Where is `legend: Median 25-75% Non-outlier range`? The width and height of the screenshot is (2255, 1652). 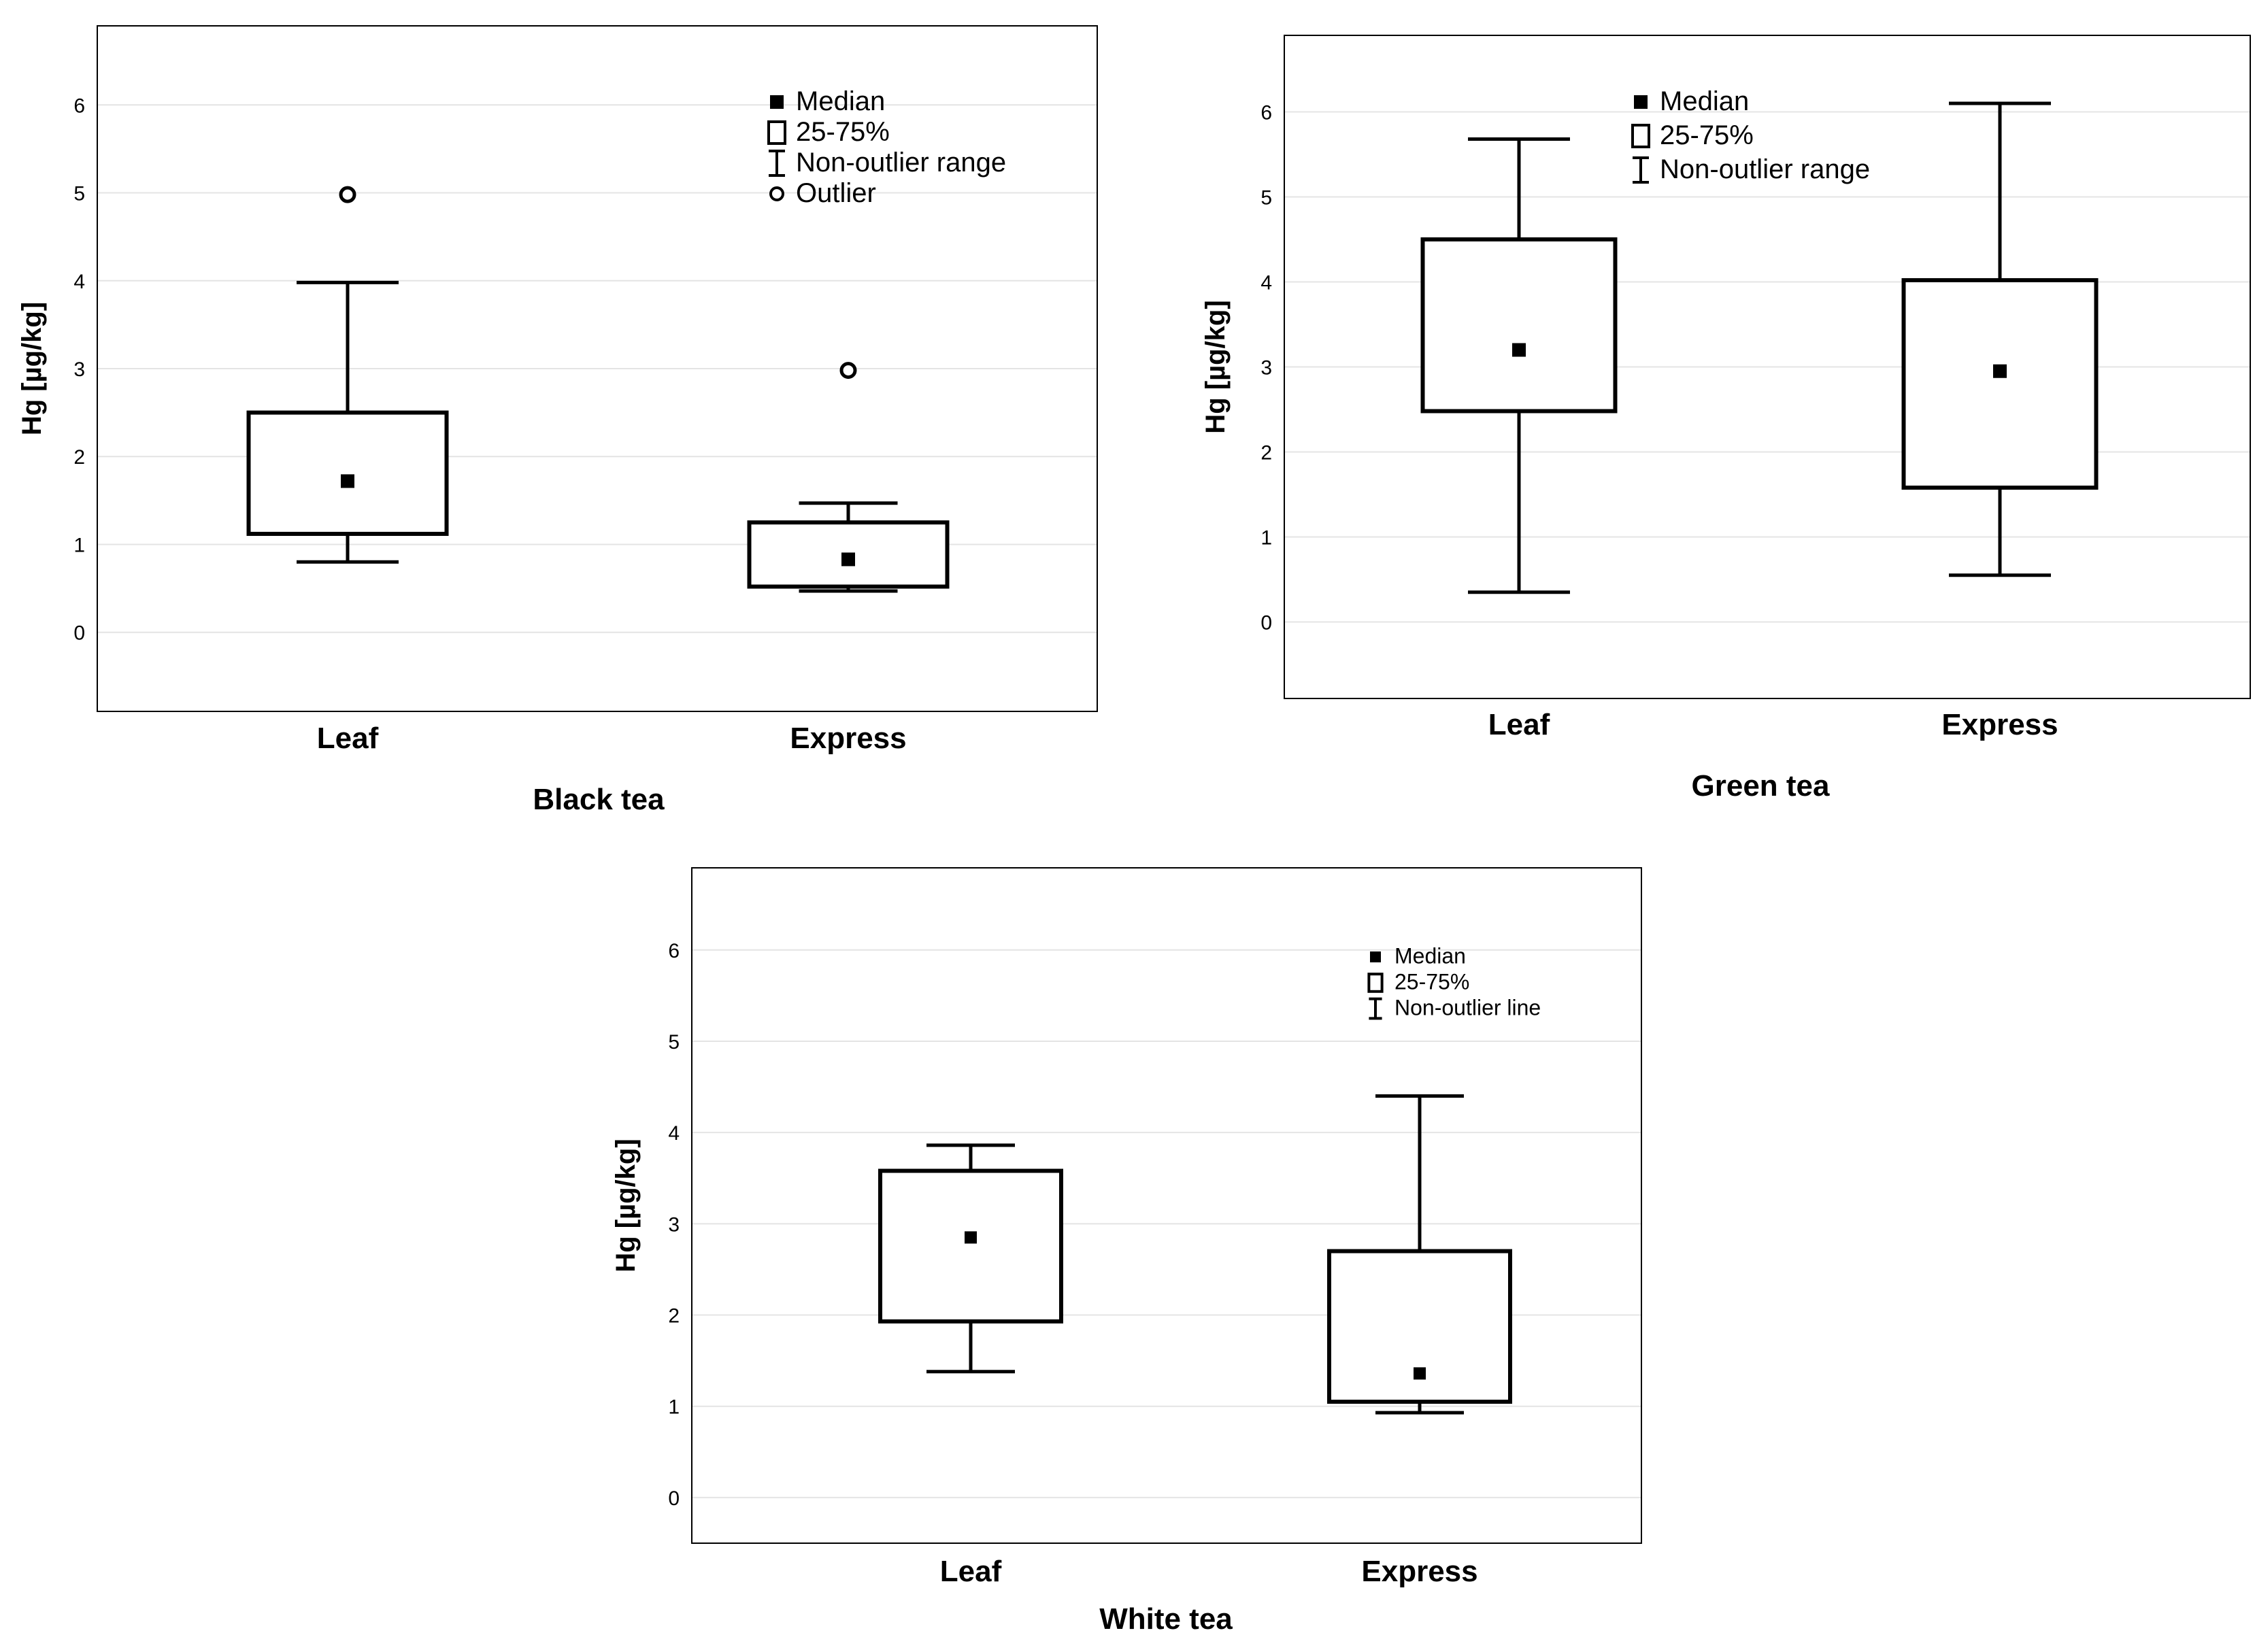
legend: Median 25-75% Non-outlier range is located at coordinates (1750, 135).